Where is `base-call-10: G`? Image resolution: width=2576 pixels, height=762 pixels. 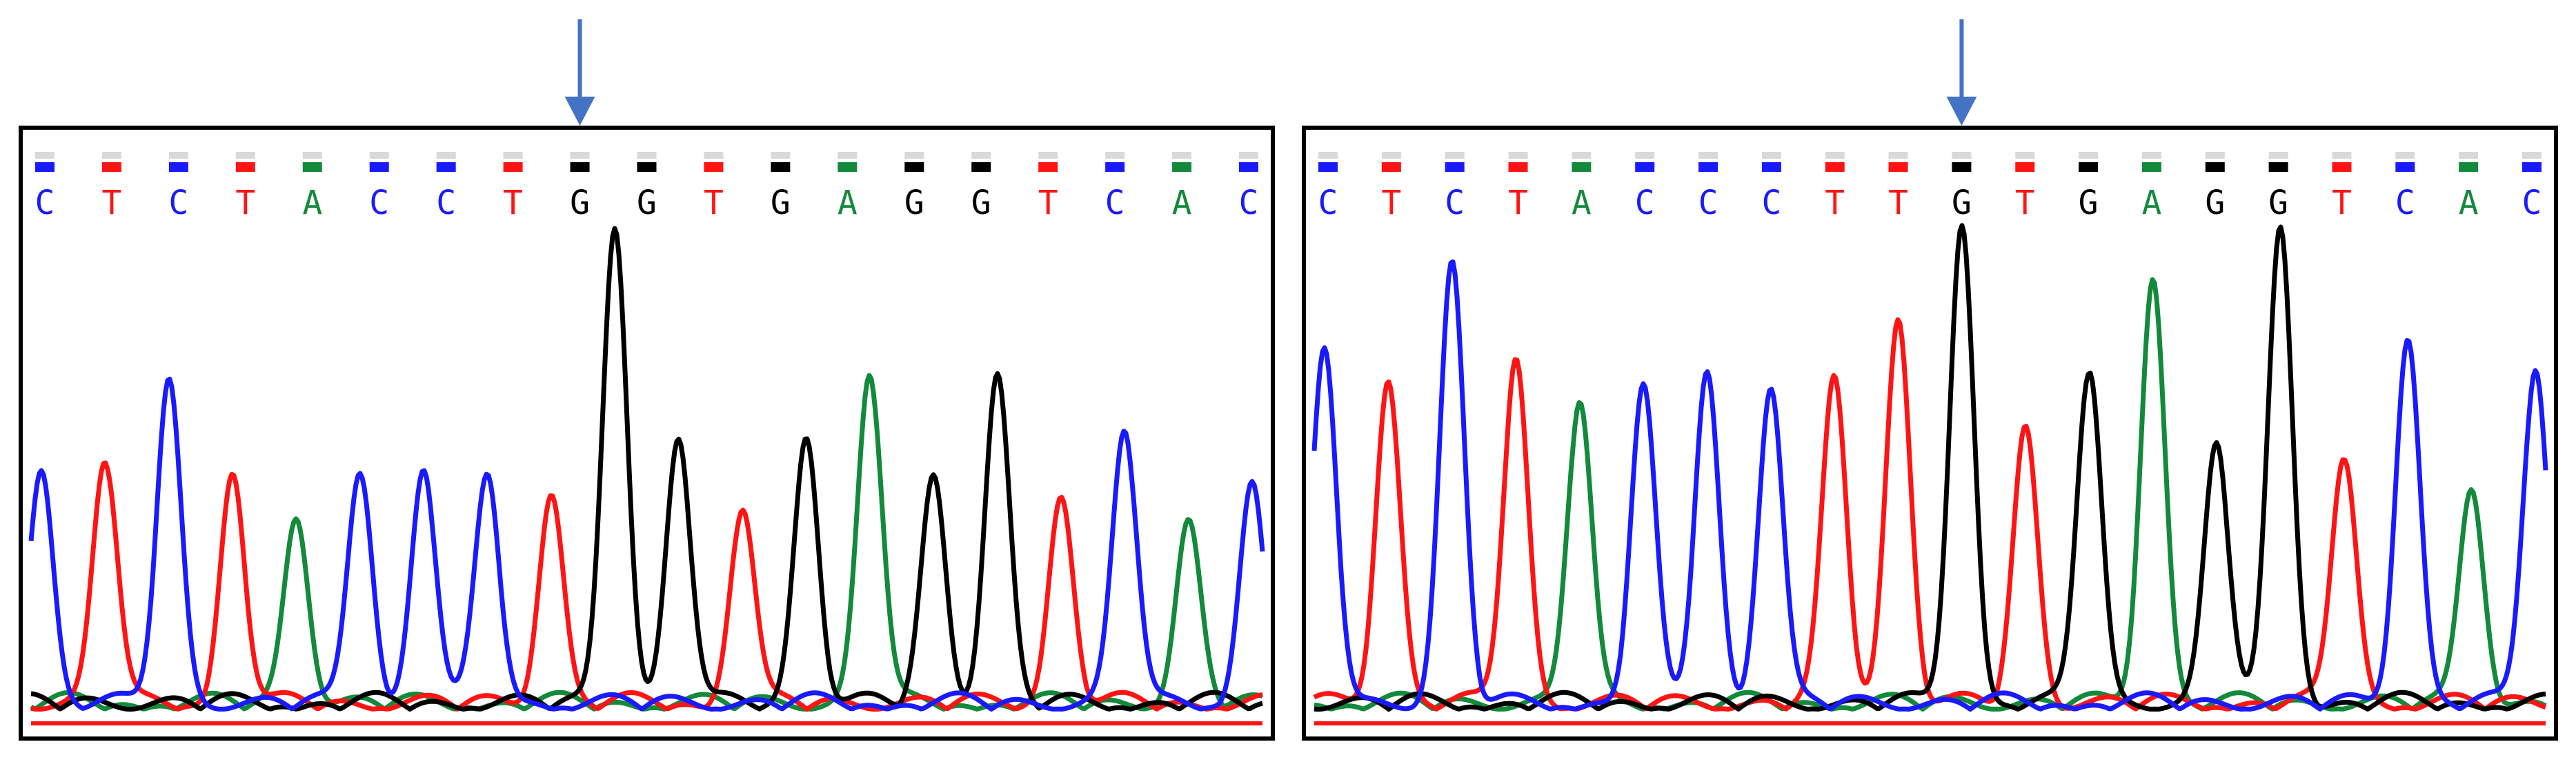 base-call-10: G is located at coordinates (1962, 203).